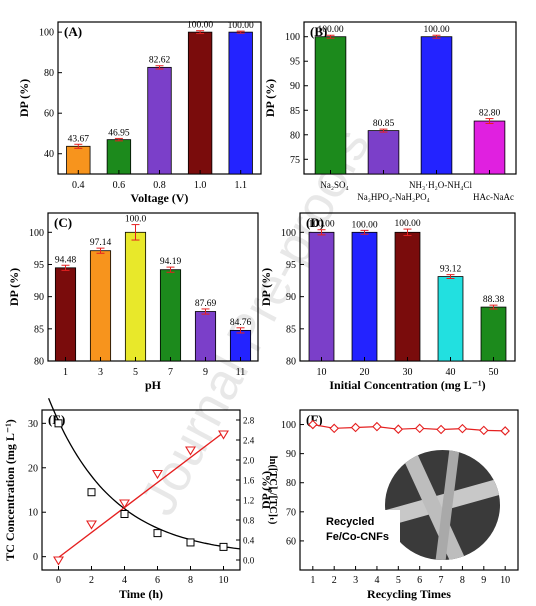 This screenshot has height=606, width=536. Describe the element at coordinates (249, 561) in the screenshot. I see `y2-tick-label: 0.0` at that location.